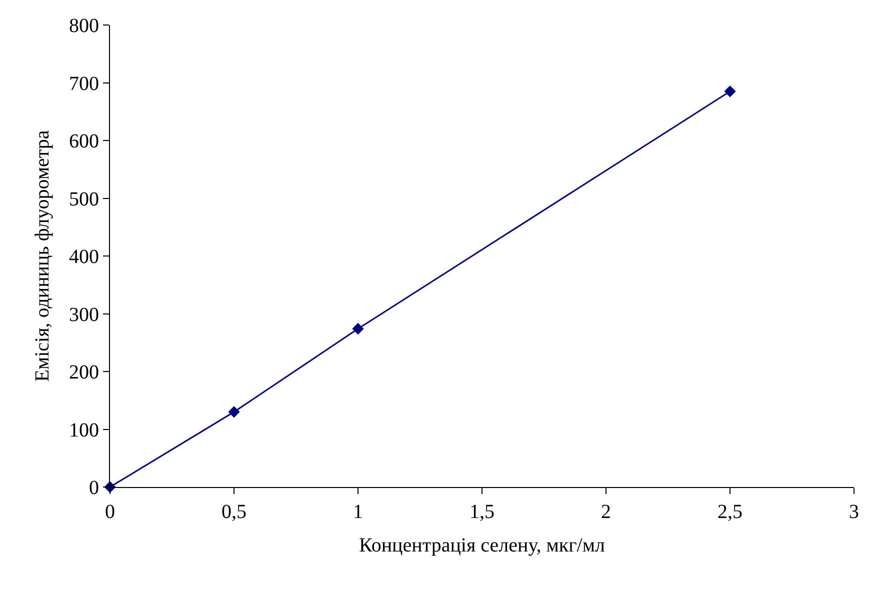  Describe the element at coordinates (730, 512) in the screenshot. I see `x-tick-label: 2,5` at that location.